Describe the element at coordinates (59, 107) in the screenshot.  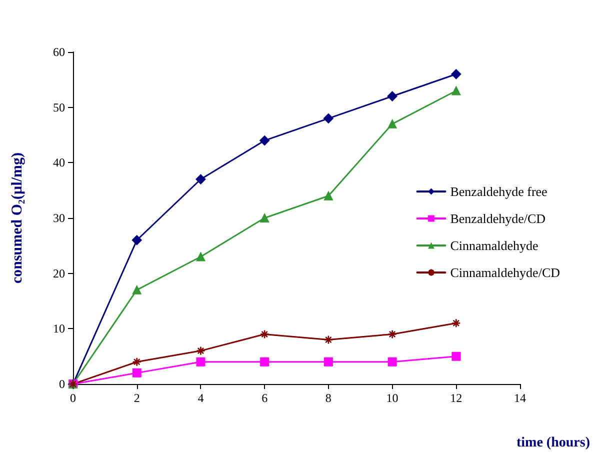
I see `y-tick-label: 50` at that location.